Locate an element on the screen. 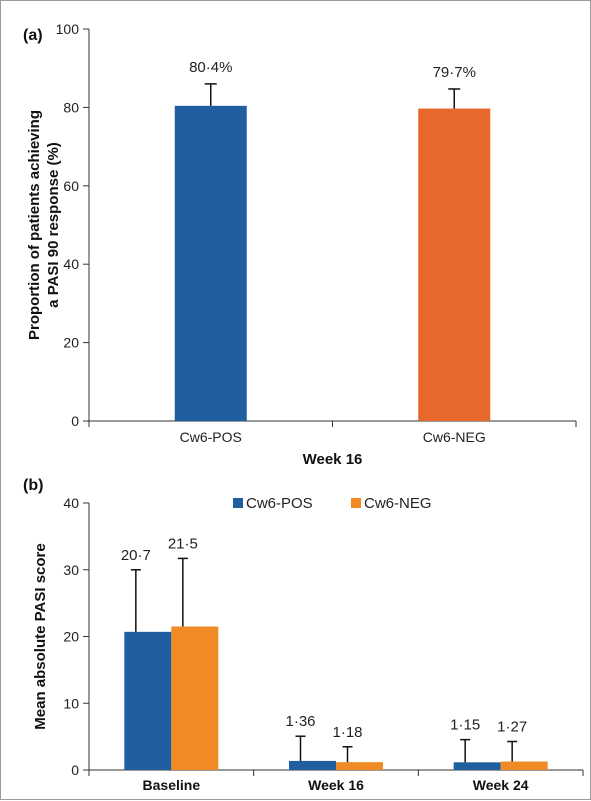 The height and width of the screenshot is (801, 591). panel-a-x-tick-label: Cw6-NEG is located at coordinates (454, 437).